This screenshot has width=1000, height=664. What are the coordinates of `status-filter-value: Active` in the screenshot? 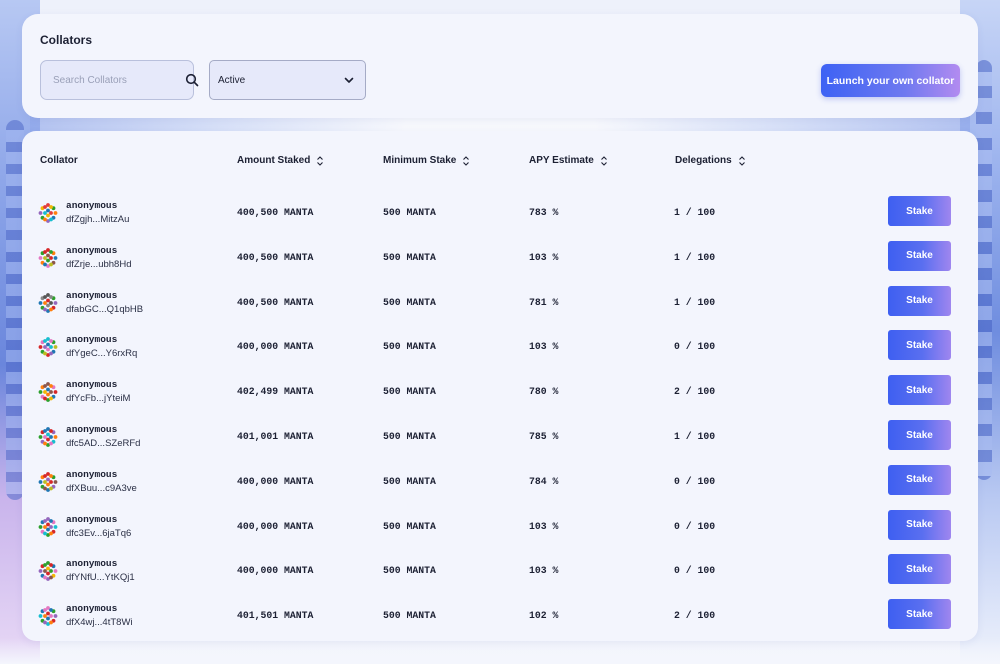 It's located at (232, 80).